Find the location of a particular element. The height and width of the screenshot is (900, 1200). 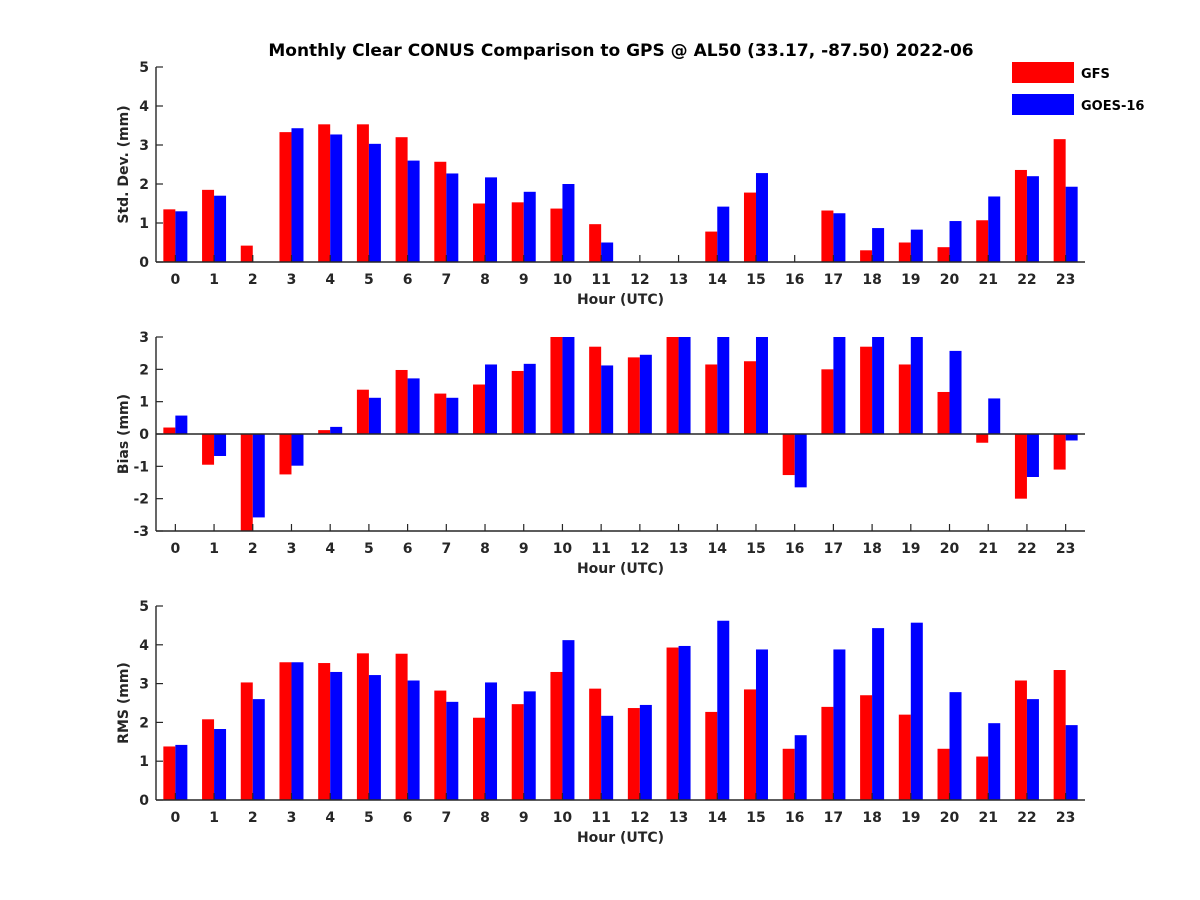

bias-x-tick-label-10: 10 is located at coordinates (563, 549).